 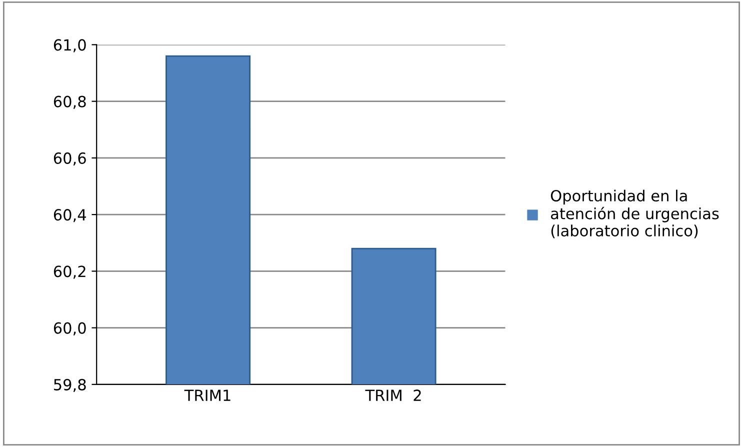 What do you see at coordinates (634, 214) in the screenshot?
I see `legend-label: Oportunidad en la atención de urgencias (laboratorio clinico)` at bounding box center [634, 214].